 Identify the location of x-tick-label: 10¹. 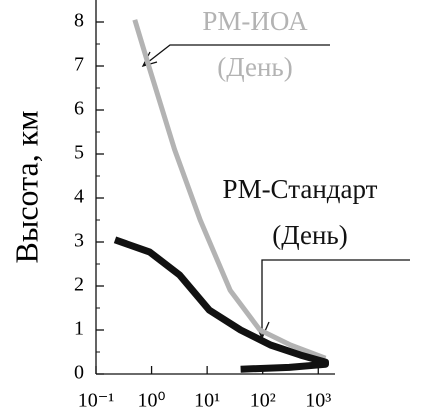
(207, 401).